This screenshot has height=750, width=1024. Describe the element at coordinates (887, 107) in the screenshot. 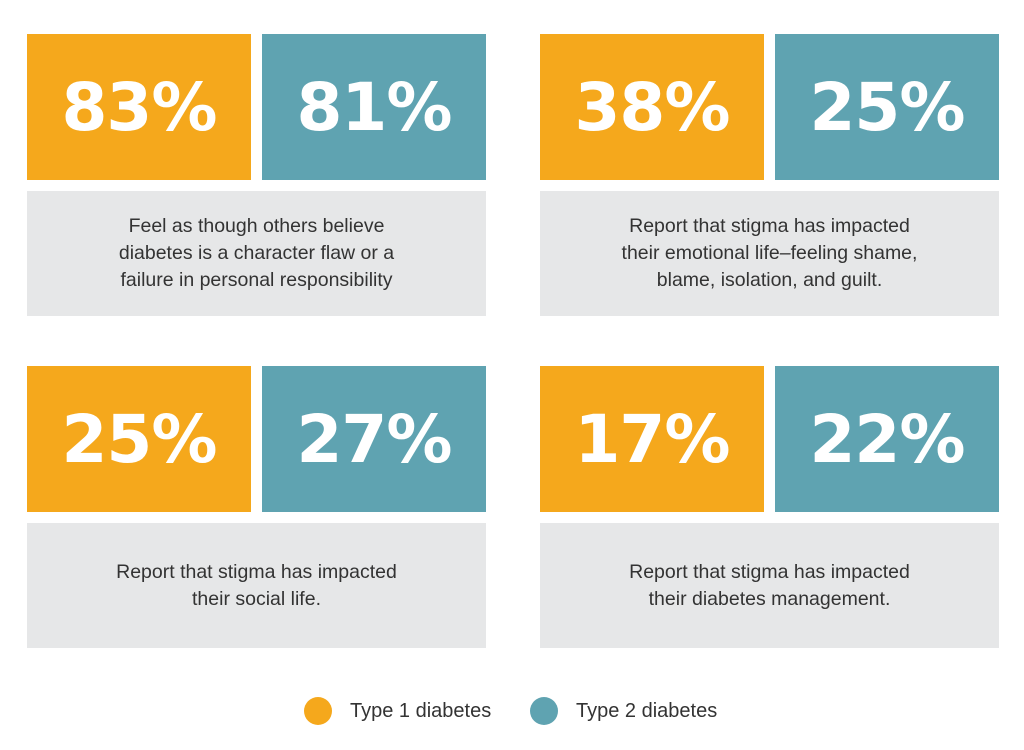

I see `type2-value: 25%` at that location.